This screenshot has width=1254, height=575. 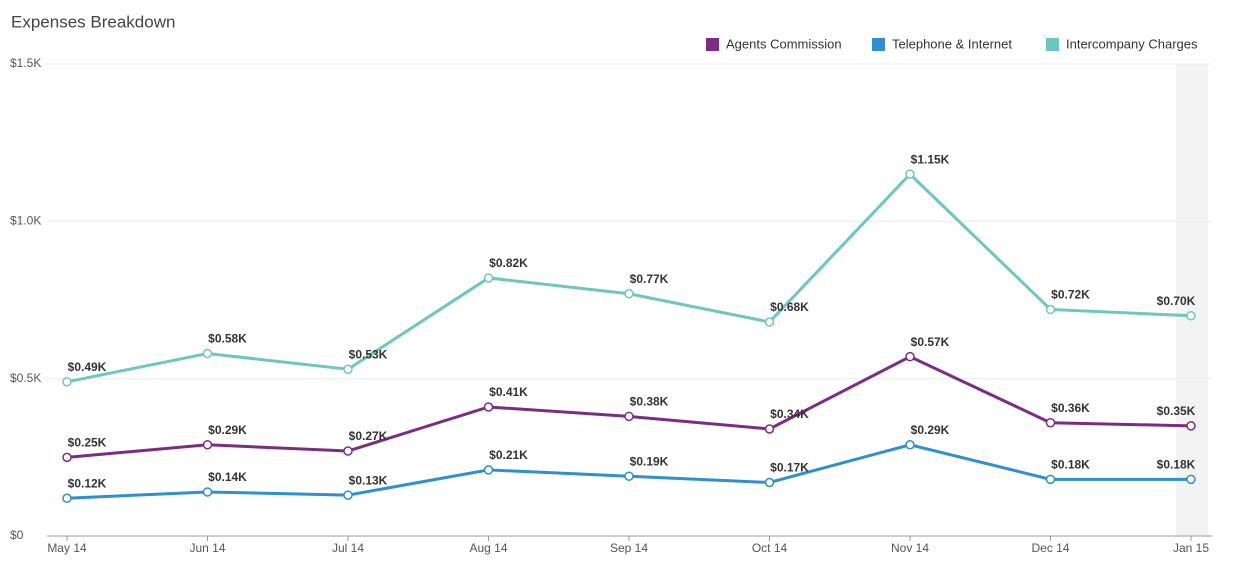 I want to click on data-label: $0.27K, so click(x=368, y=436).